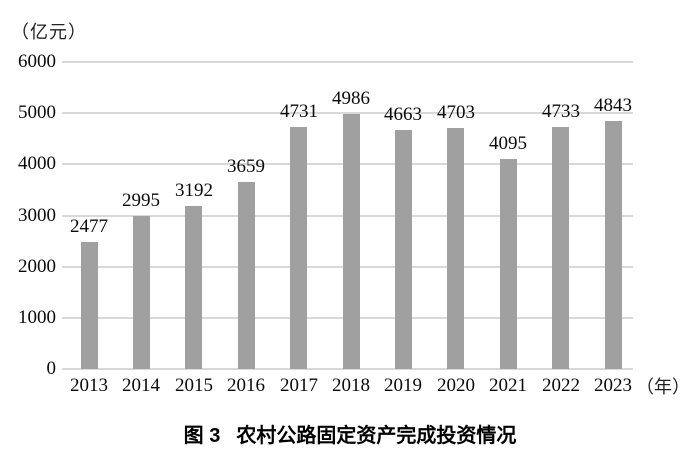  What do you see at coordinates (37, 112) in the screenshot?
I see `y-tick-label: 5000` at bounding box center [37, 112].